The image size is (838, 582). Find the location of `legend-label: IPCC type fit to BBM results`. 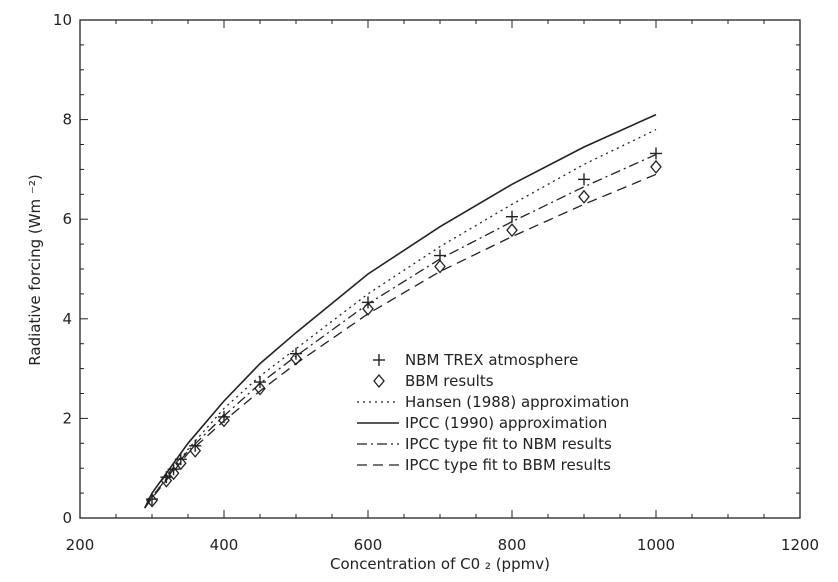

legend-label: IPCC type fit to BBM results is located at coordinates (508, 465).